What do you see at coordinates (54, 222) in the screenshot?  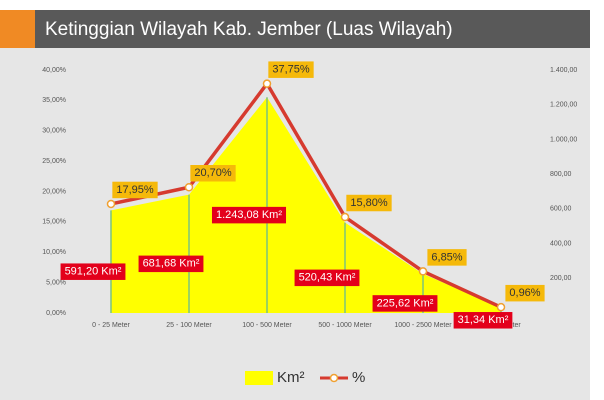 I see `y-tick-label: 15,00%` at bounding box center [54, 222].